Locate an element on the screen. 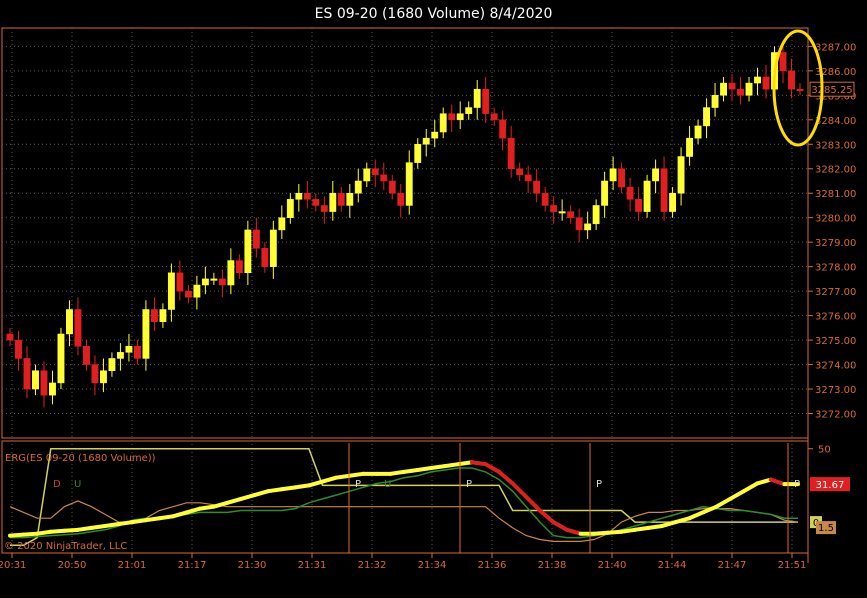 The image size is (867, 598). y-tick-label: 3276.00 is located at coordinates (835, 317).